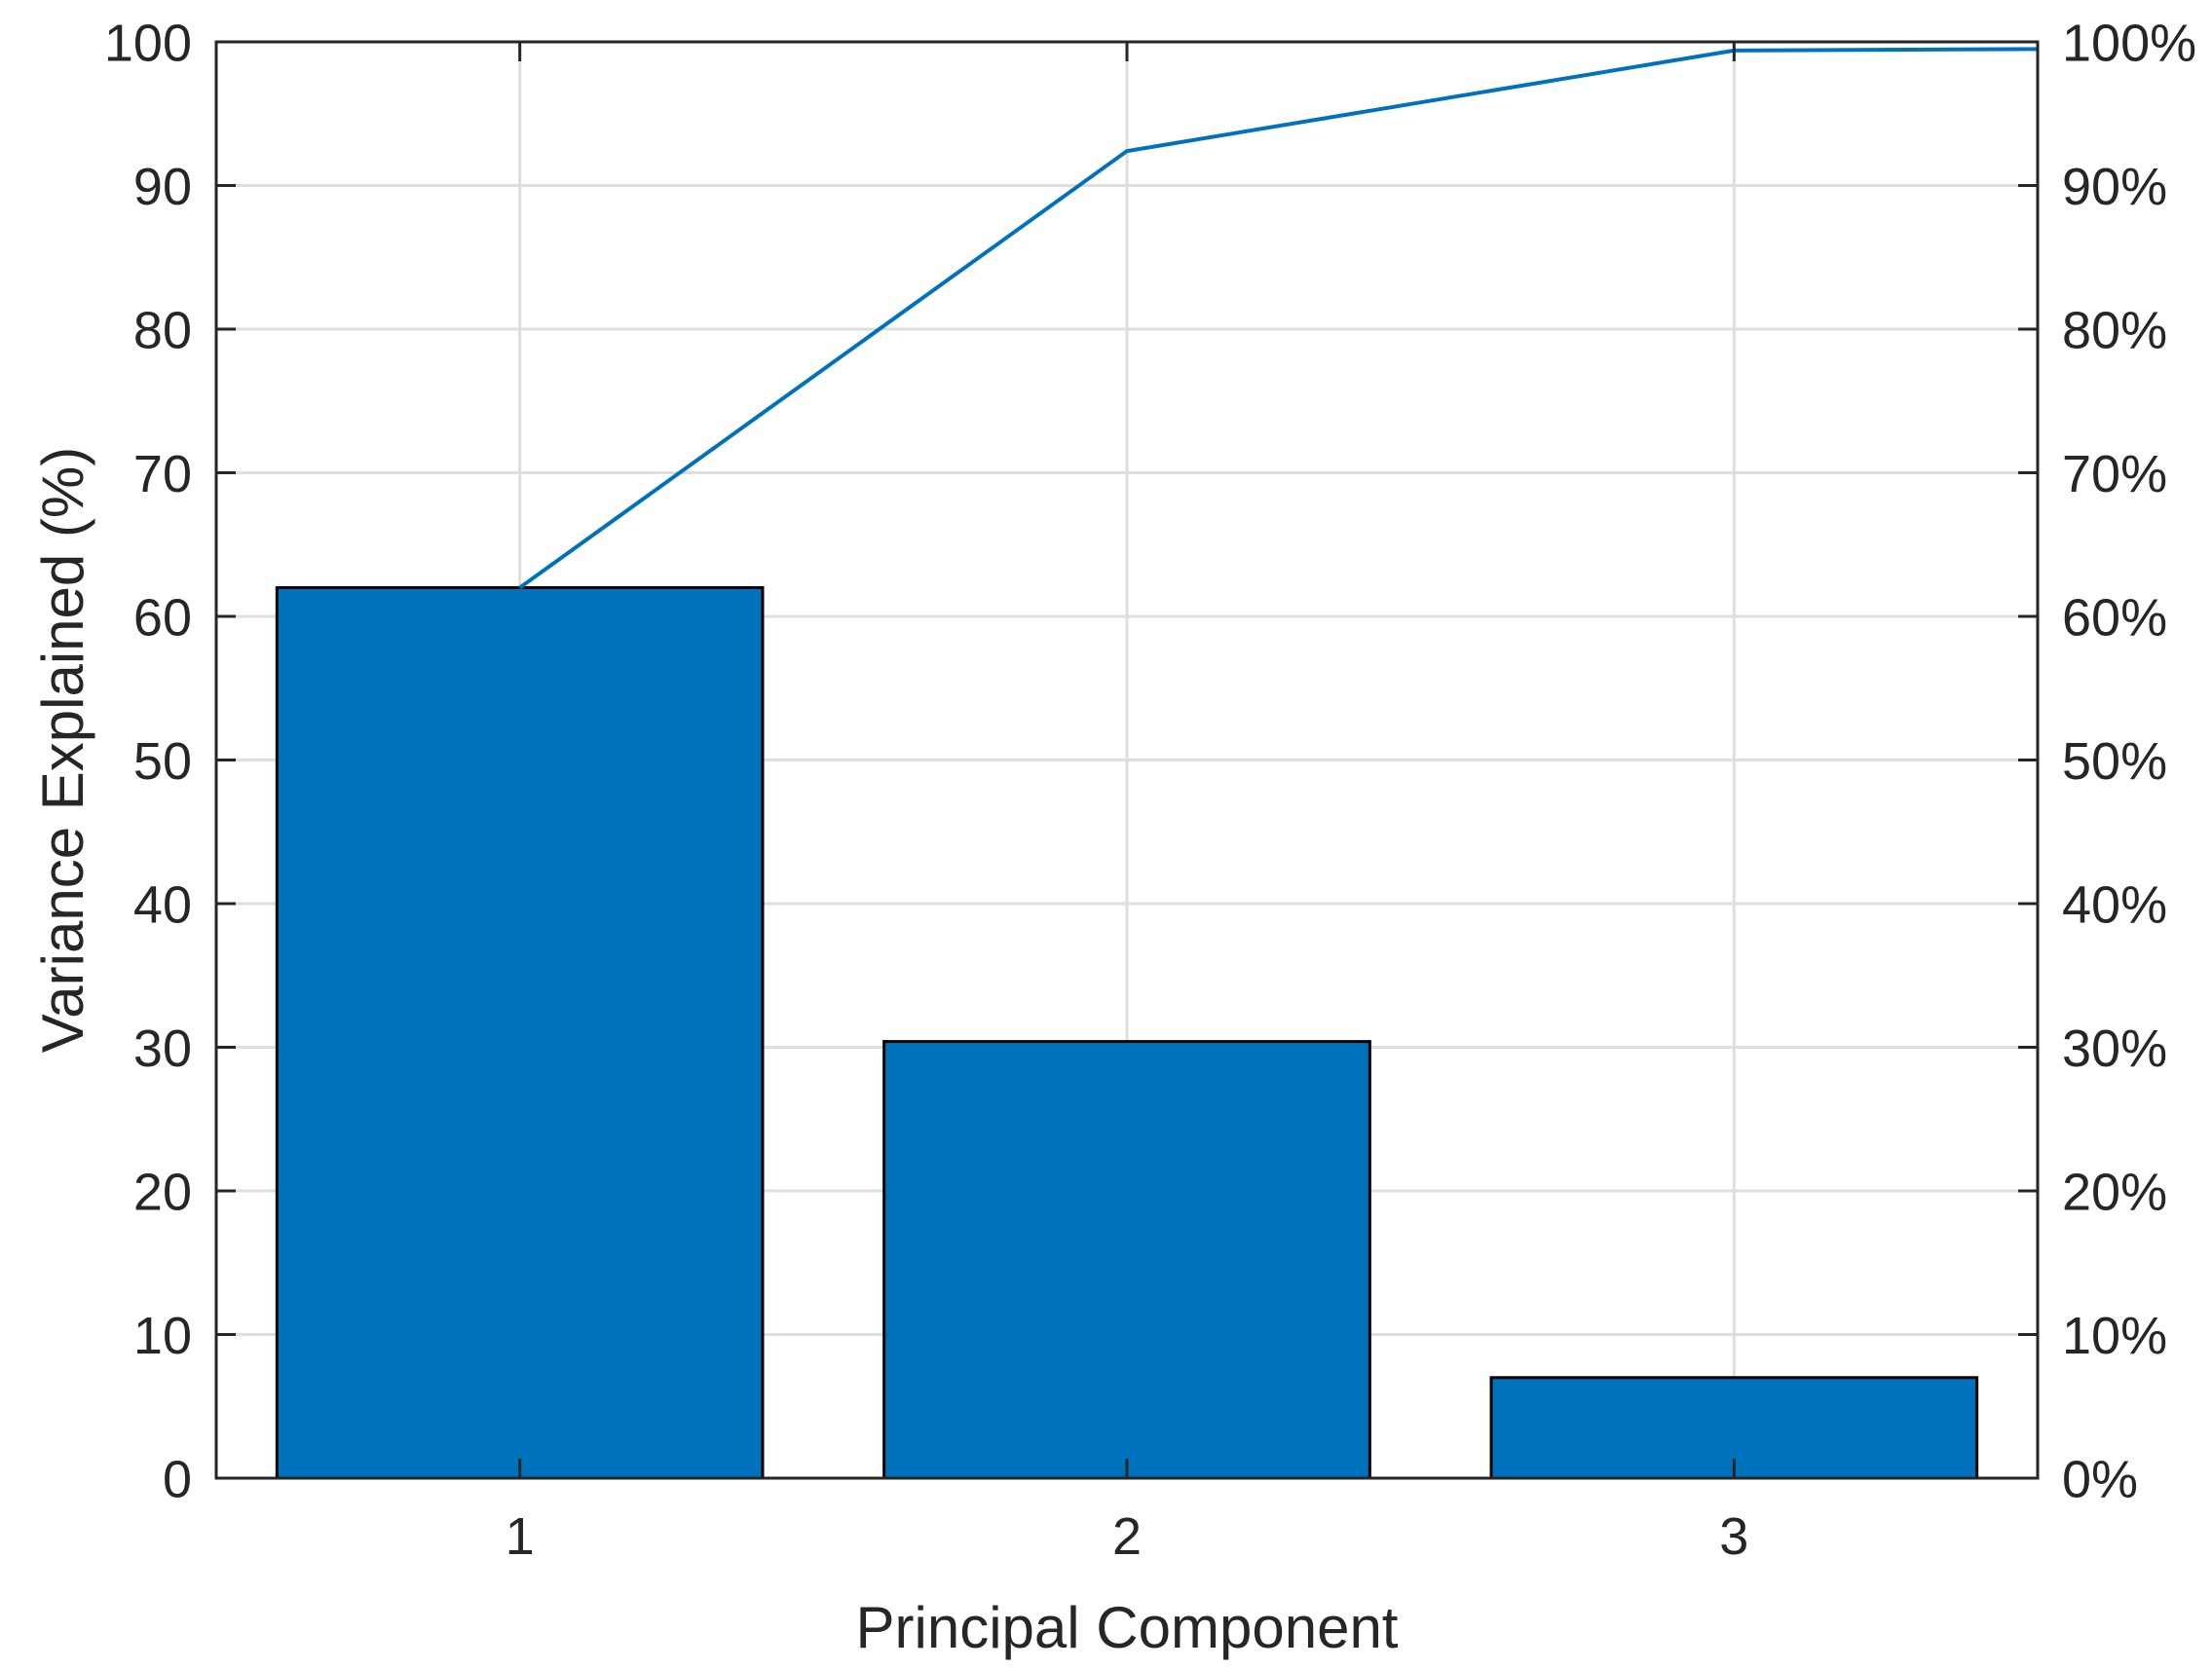  What do you see at coordinates (148, 43) in the screenshot?
I see `left-tick-label: 100` at bounding box center [148, 43].